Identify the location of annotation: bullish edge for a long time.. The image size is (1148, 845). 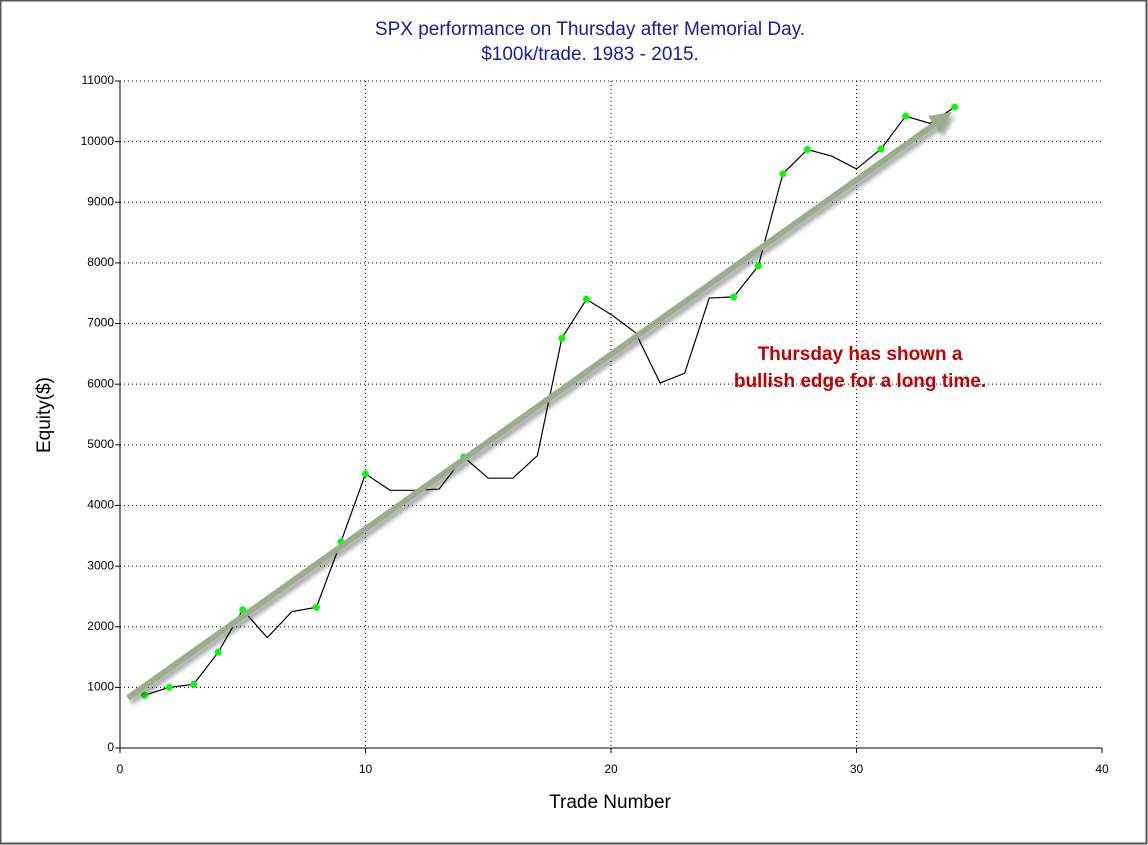
(860, 381).